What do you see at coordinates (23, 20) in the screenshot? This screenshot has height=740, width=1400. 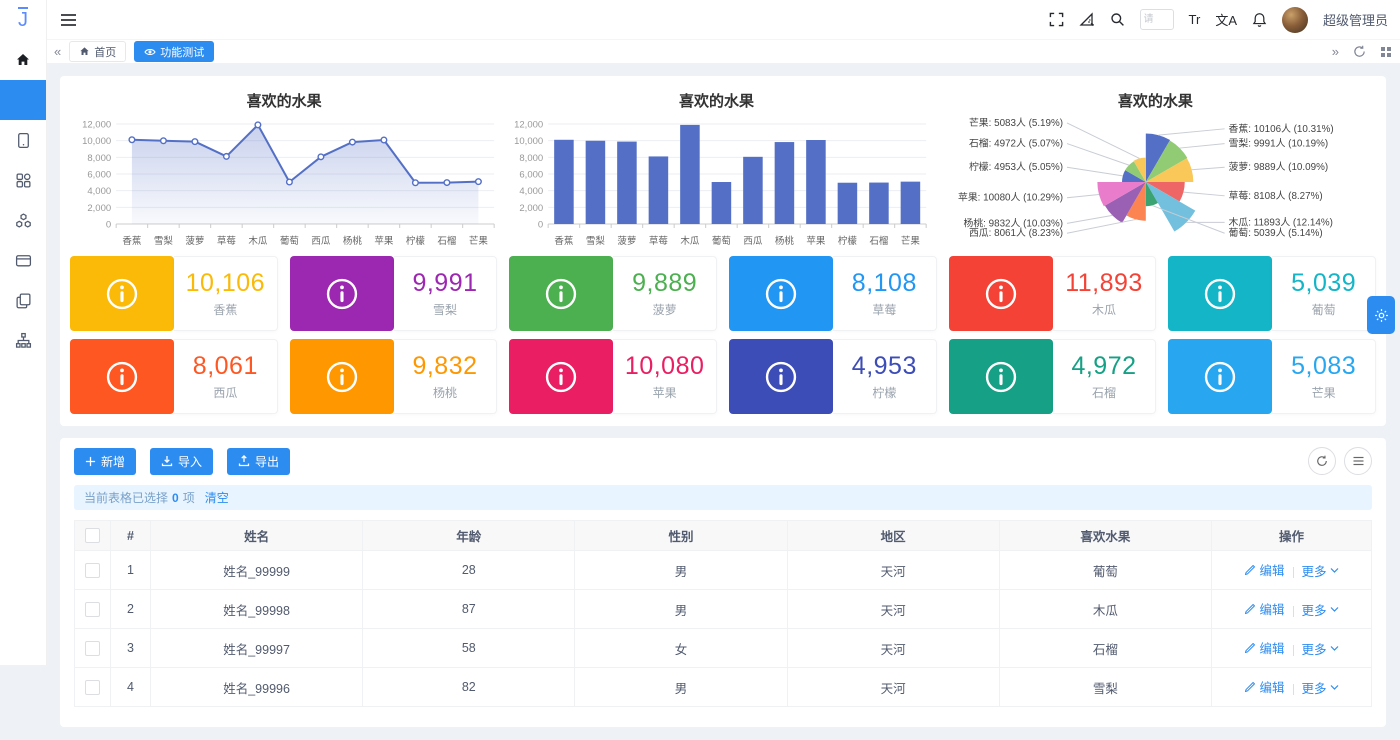 I see `app-logo: J` at bounding box center [23, 20].